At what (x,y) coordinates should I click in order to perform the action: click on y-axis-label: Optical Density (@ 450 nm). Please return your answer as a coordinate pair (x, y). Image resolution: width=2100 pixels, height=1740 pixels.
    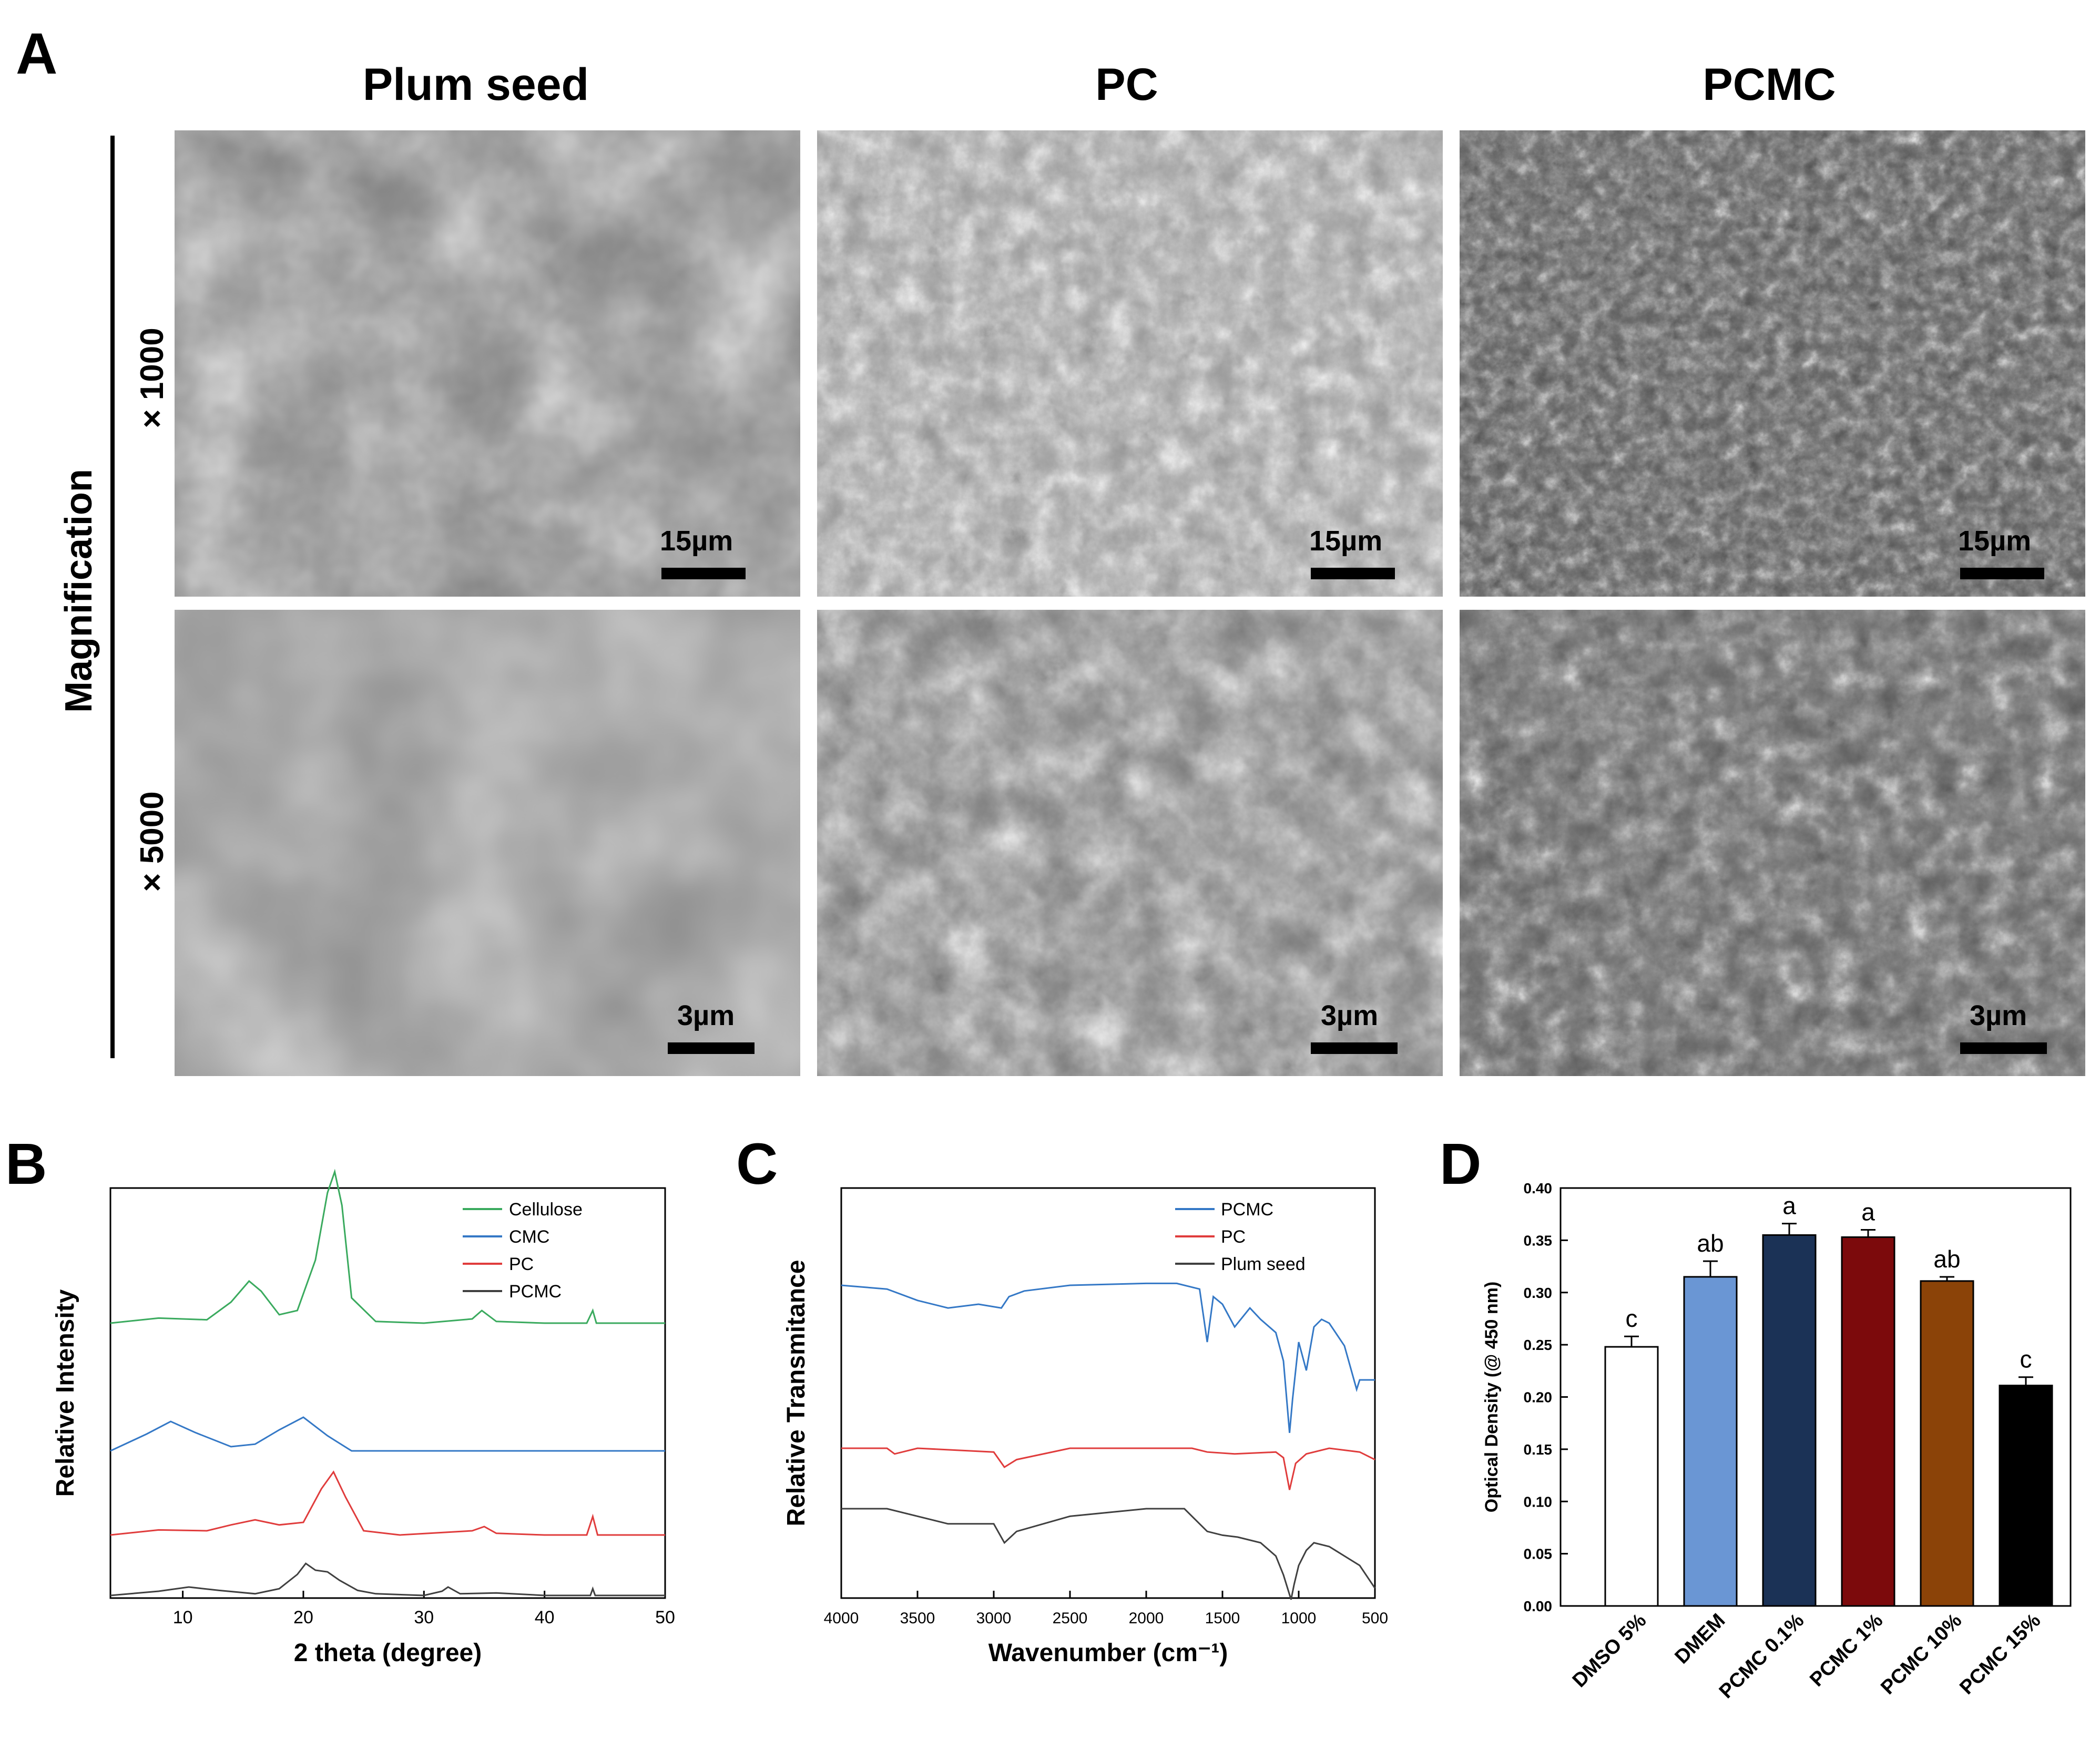
    Looking at the image, I should click on (1492, 1397).